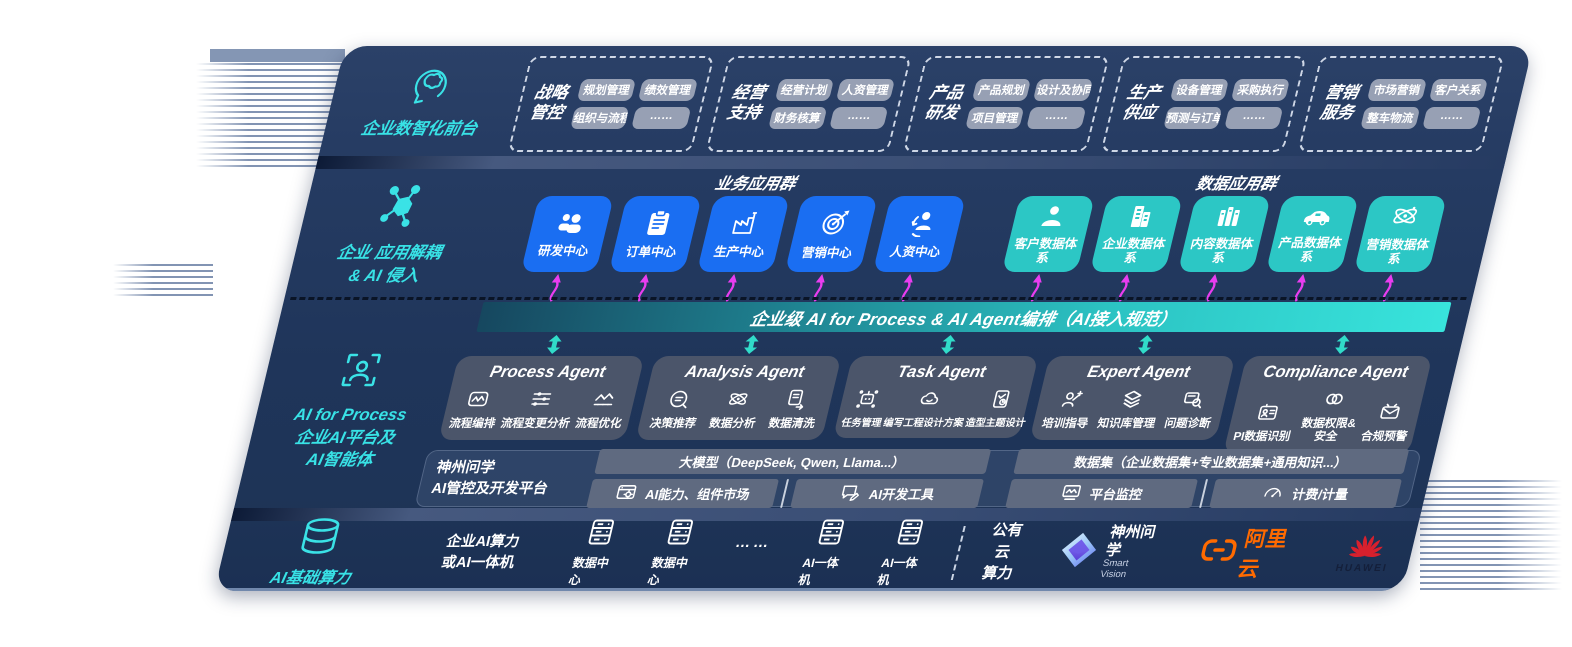 The height and width of the screenshot is (647, 1572). Describe the element at coordinates (345, 437) in the screenshot. I see `layer-label-text: 企业AI平台及` at that location.